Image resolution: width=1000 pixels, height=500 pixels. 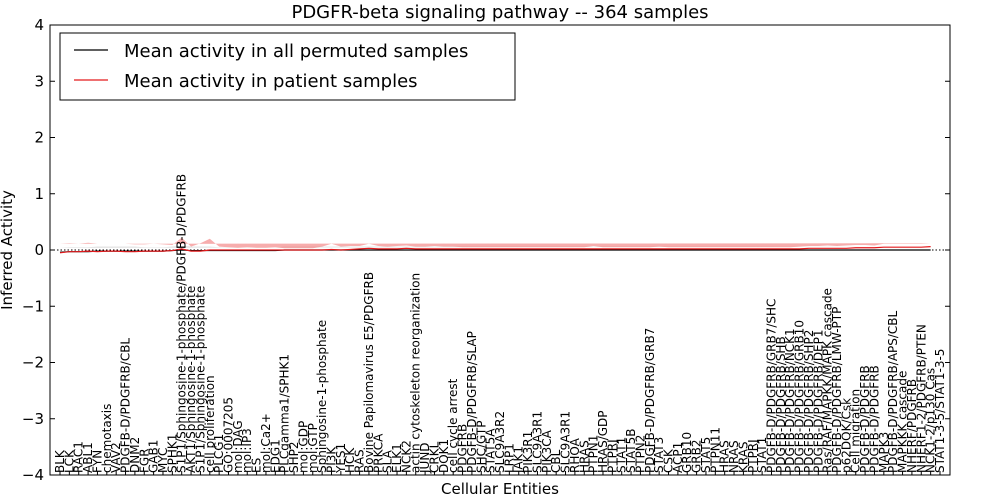 I want to click on x-tick-label: NCK2, so click(x=406, y=456).